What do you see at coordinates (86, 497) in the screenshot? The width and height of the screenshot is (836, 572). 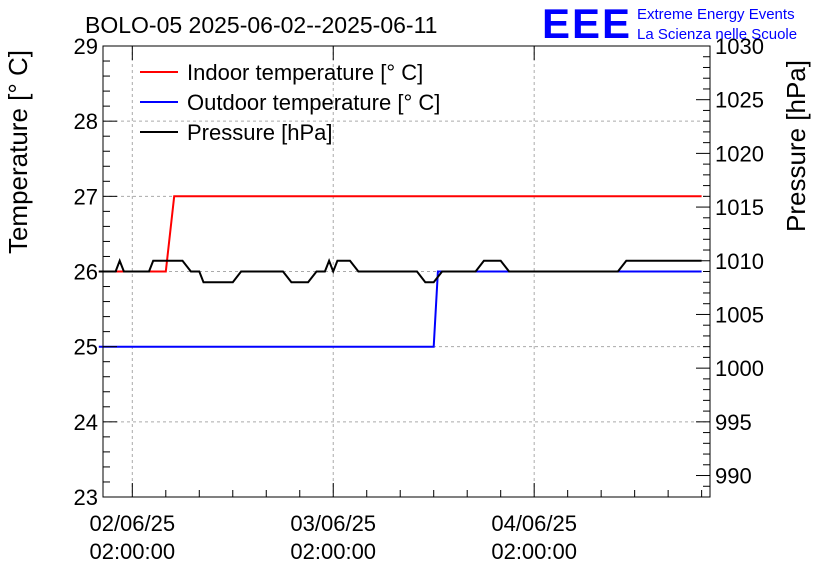 I see `y-tick-label: 23` at bounding box center [86, 497].